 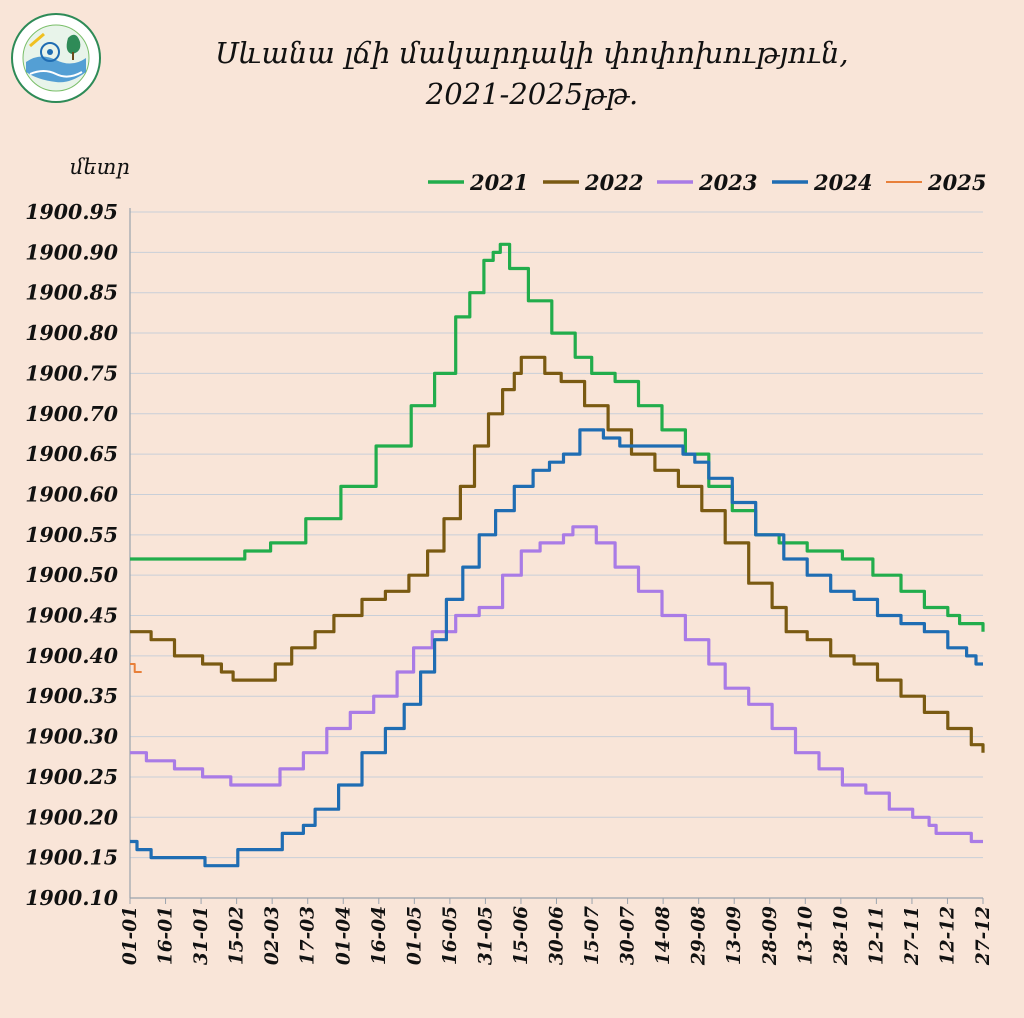 I want to click on y-tick-label: 1900.55, so click(x=71, y=535).